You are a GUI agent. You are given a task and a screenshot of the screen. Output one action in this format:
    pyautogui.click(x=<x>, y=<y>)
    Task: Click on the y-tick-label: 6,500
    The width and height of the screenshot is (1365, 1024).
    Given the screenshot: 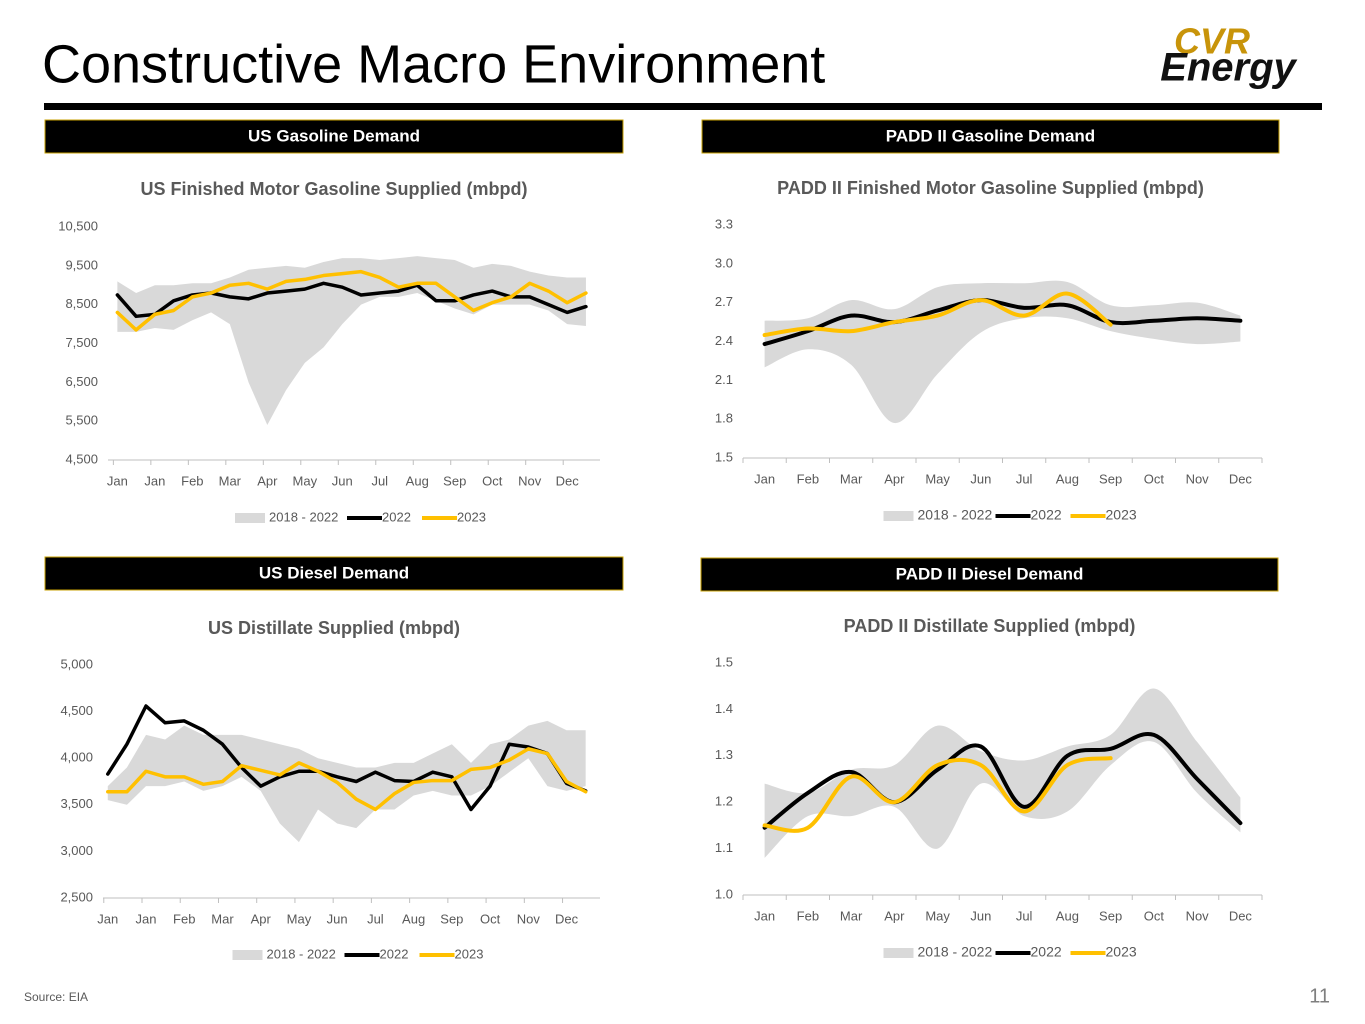 What is the action you would take?
    pyautogui.click(x=81, y=381)
    